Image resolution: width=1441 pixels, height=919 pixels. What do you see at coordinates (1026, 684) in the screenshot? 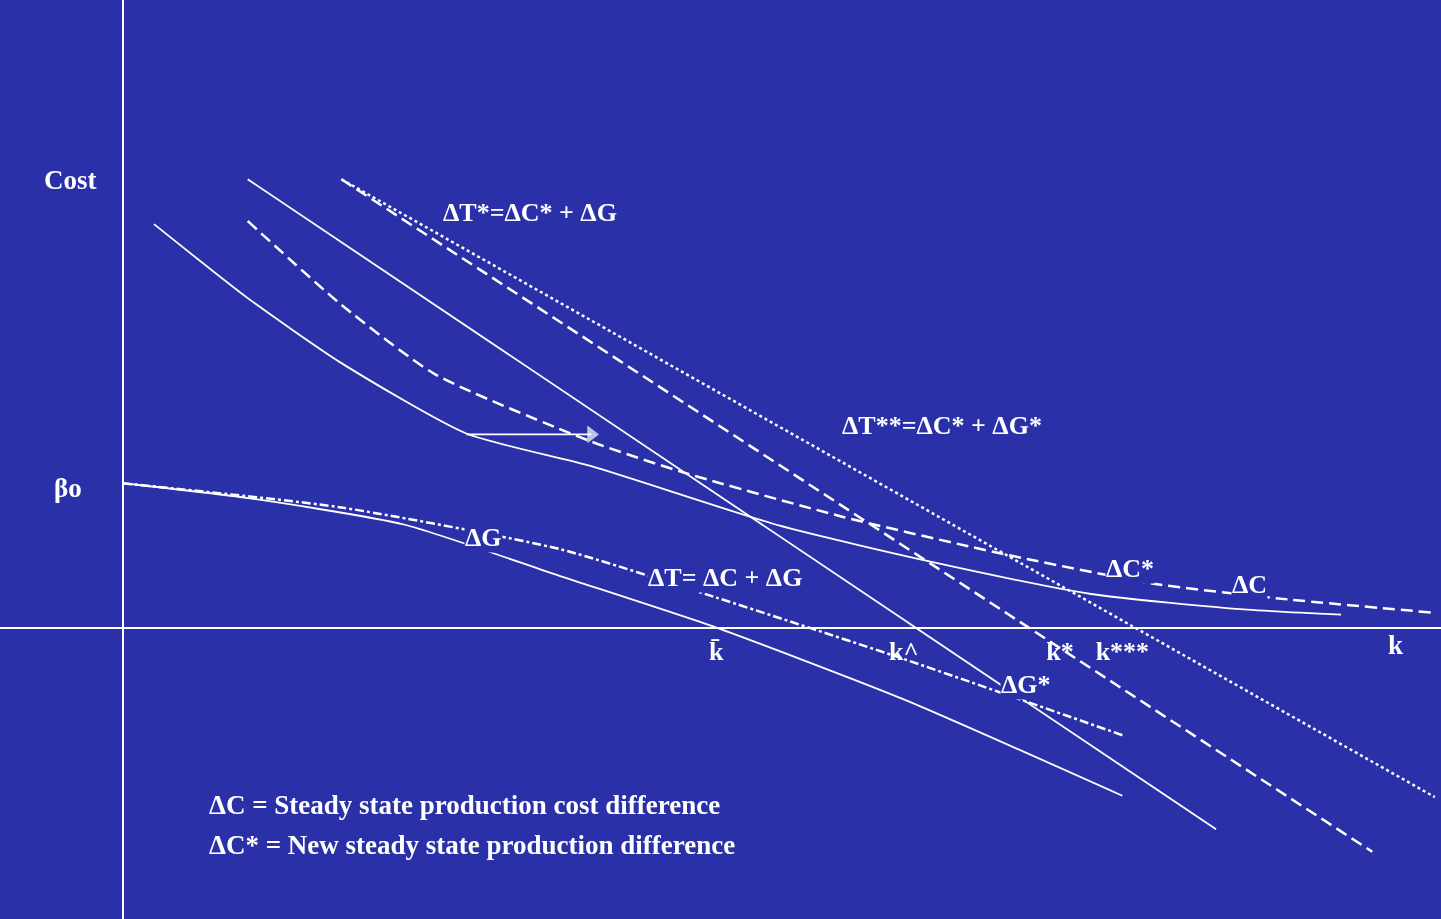
I see `series-label: ΔG*` at bounding box center [1026, 684].